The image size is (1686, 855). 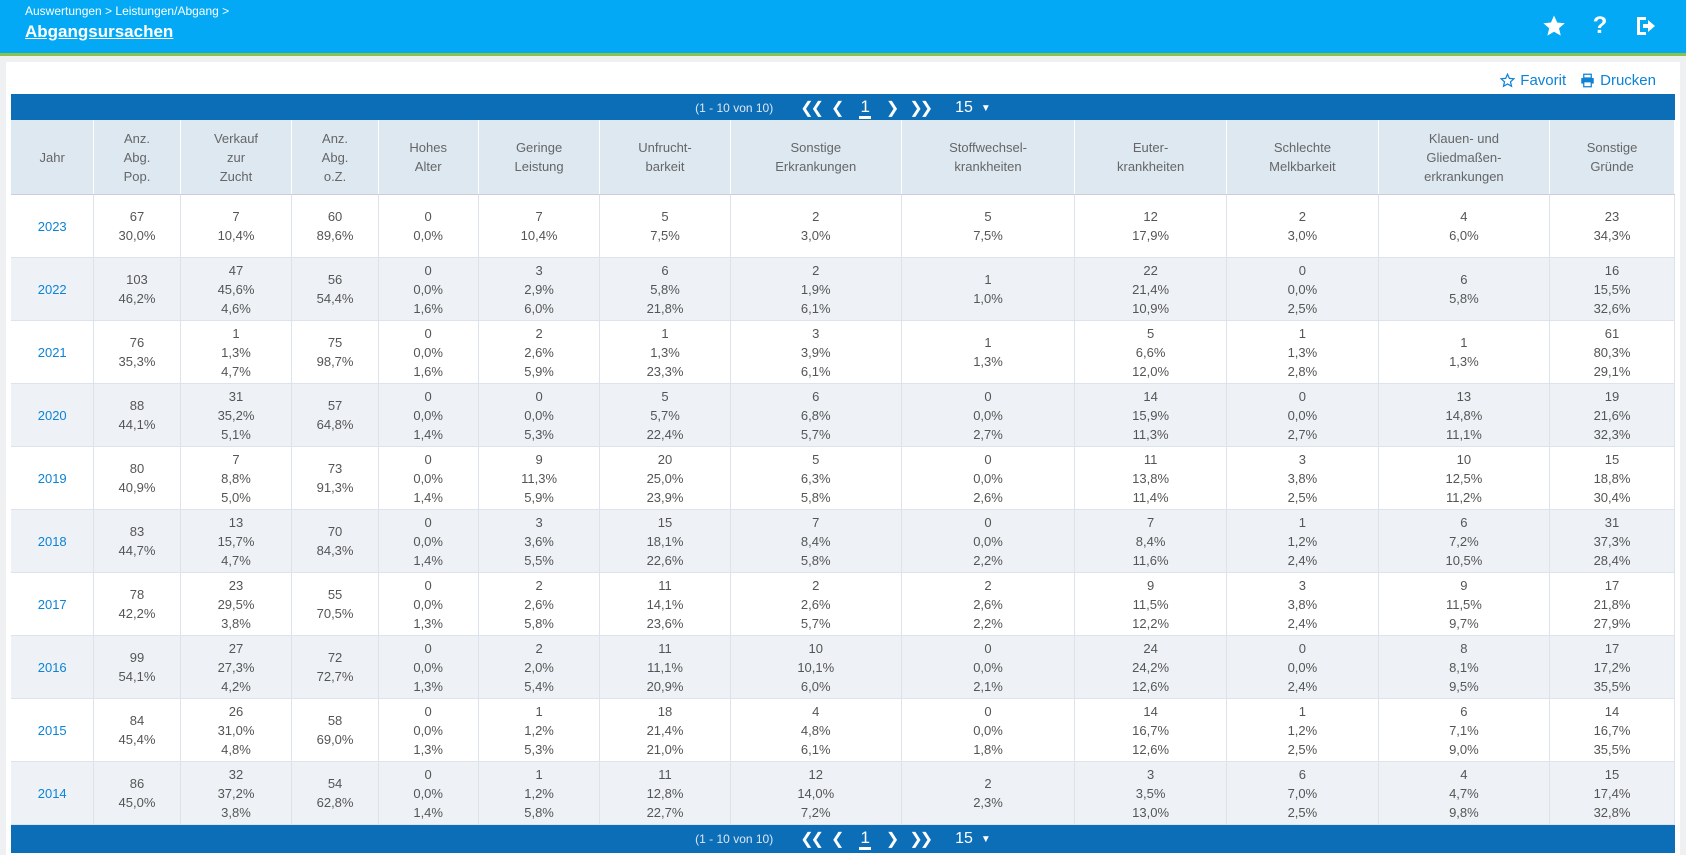 I want to click on column-header-line: Verkauf, so click(x=236, y=138).